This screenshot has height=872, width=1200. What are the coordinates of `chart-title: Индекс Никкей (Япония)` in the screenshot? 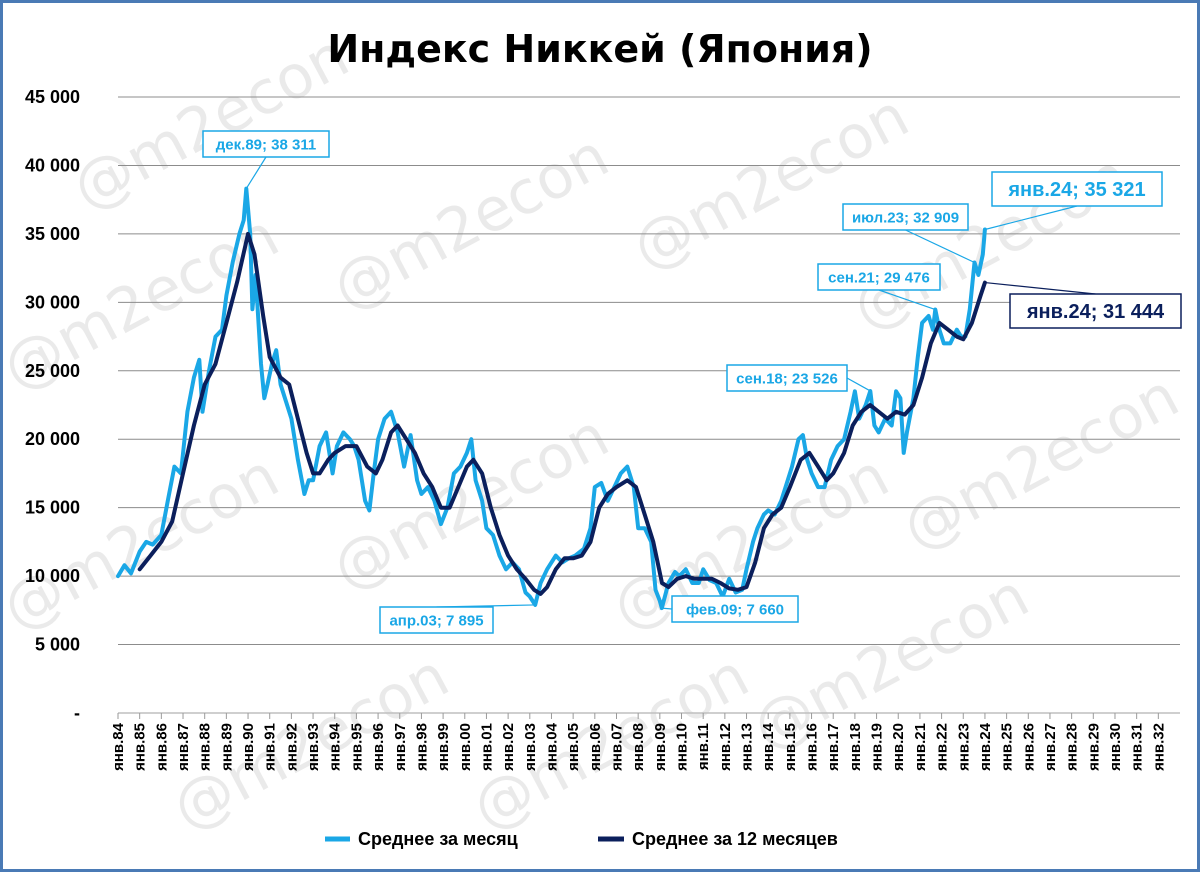 It's located at (599, 49).